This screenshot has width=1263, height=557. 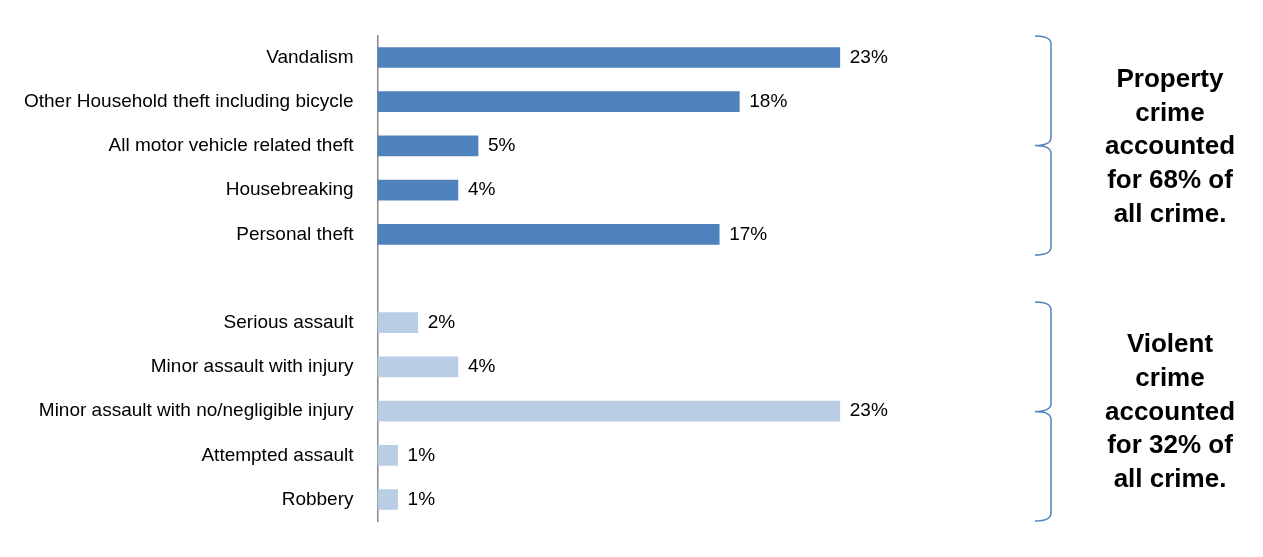 What do you see at coordinates (289, 321) in the screenshot?
I see `y-tick-label: Serious assault` at bounding box center [289, 321].